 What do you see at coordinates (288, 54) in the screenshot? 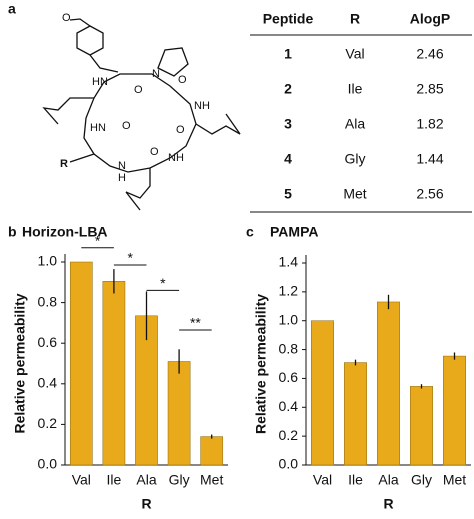
I see `table-cell: 1` at bounding box center [288, 54].